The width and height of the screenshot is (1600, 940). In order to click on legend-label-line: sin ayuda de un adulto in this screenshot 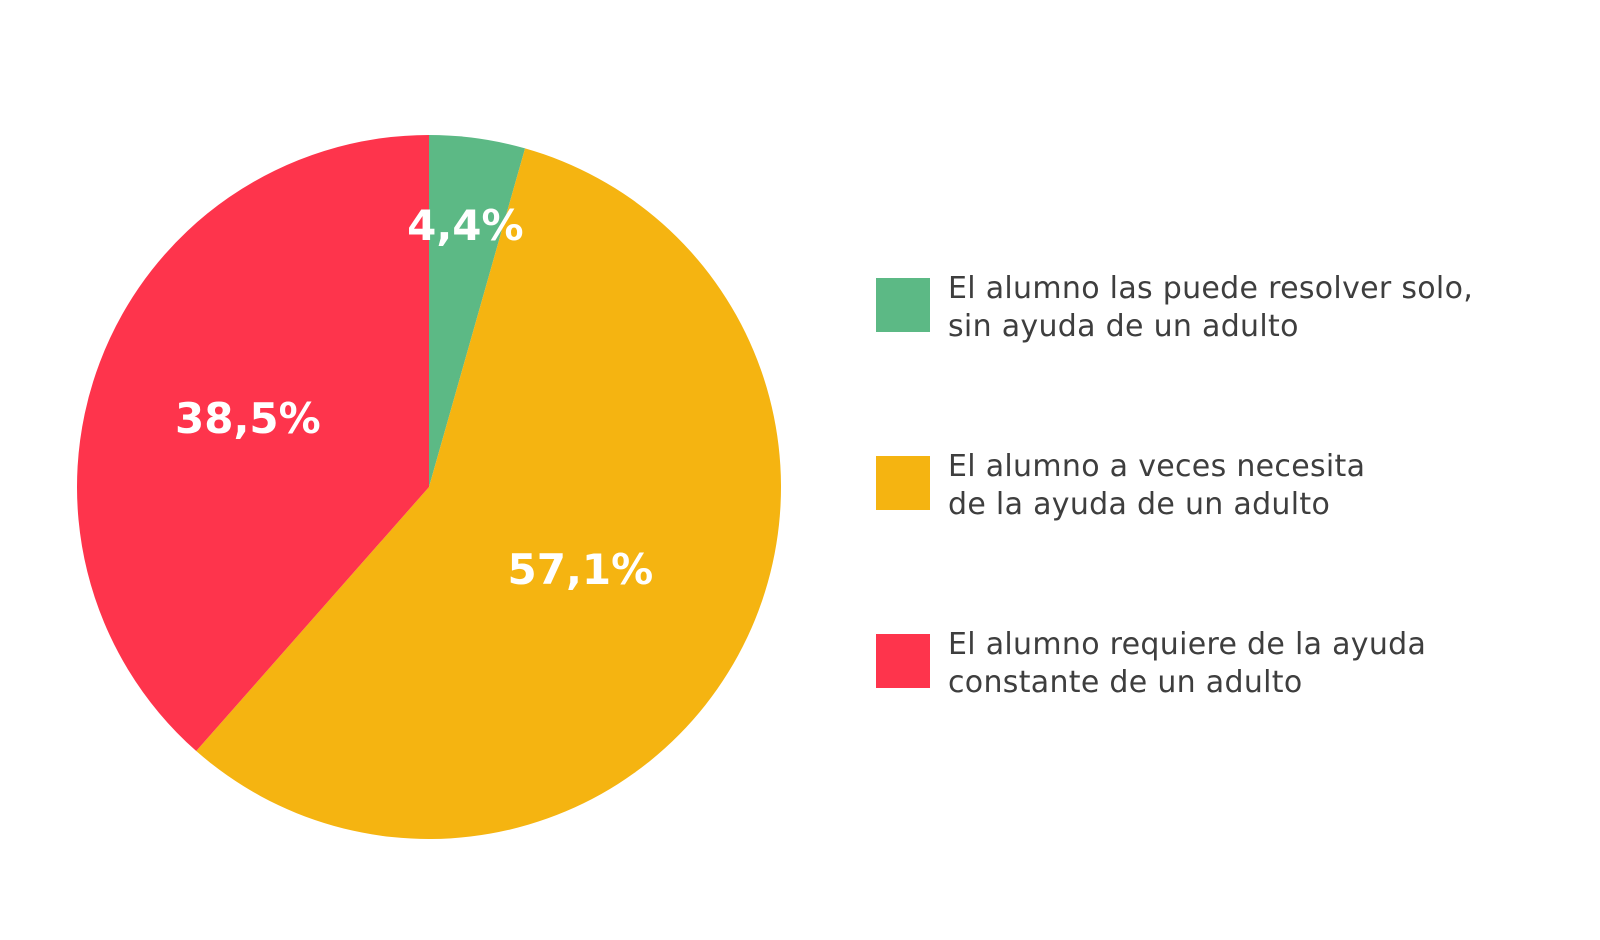, I will do `click(1123, 326)`.